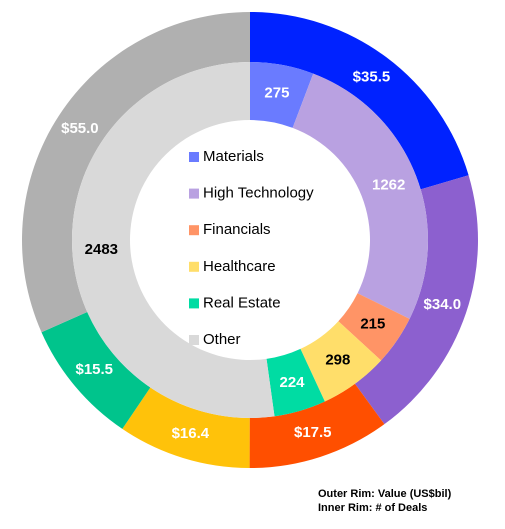 This screenshot has height=529, width=505. I want to click on data-label: 1262, so click(388, 185).